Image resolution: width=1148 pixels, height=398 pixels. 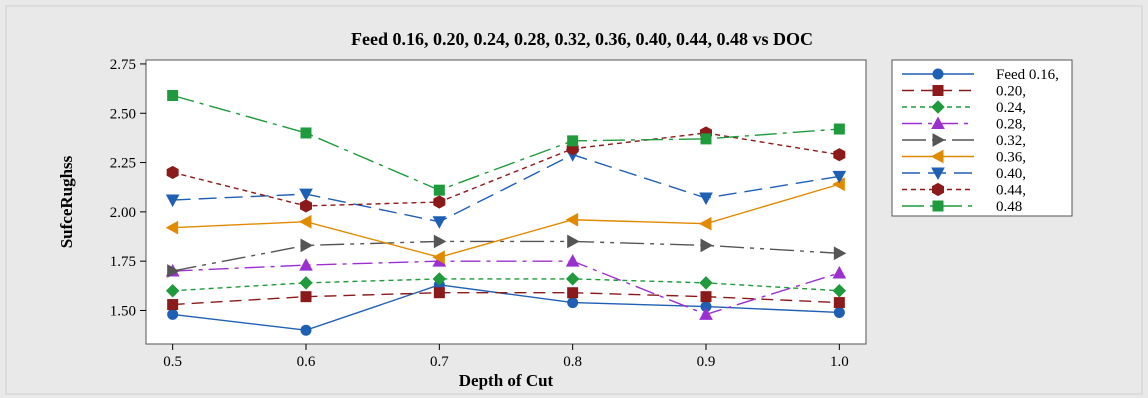 I want to click on legend-item: 0.24,, so click(x=964, y=108).